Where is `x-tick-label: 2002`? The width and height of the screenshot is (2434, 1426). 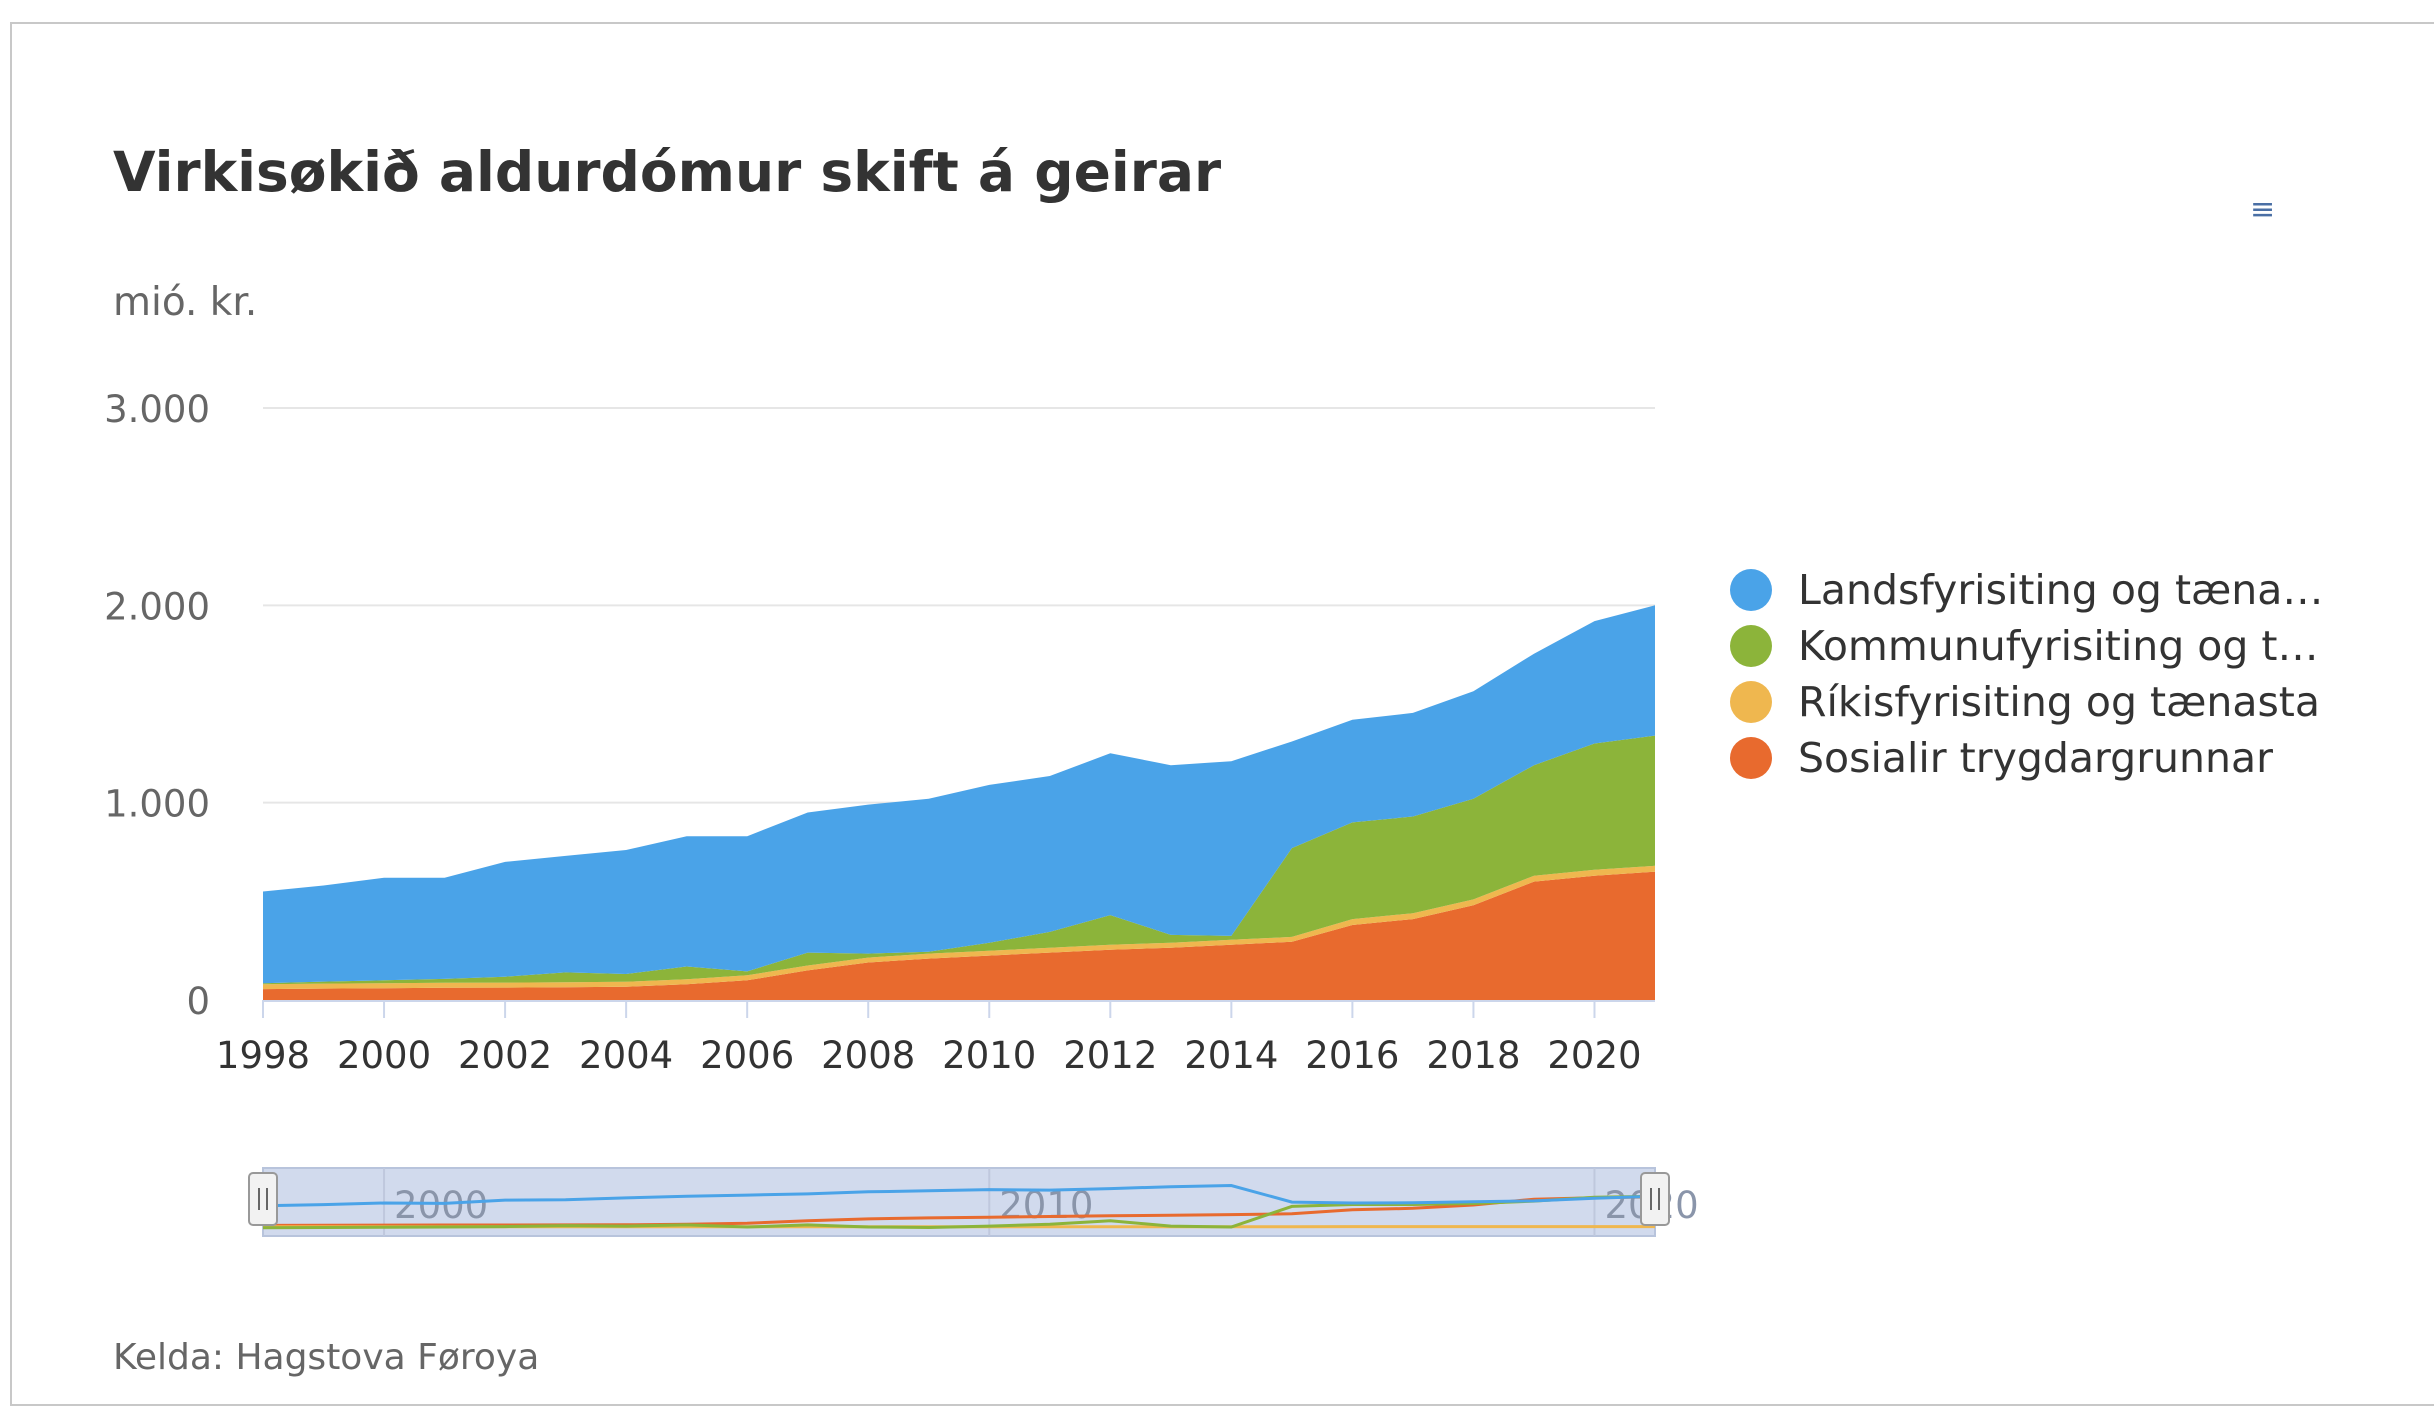
x-tick-label: 2002 is located at coordinates (505, 1055).